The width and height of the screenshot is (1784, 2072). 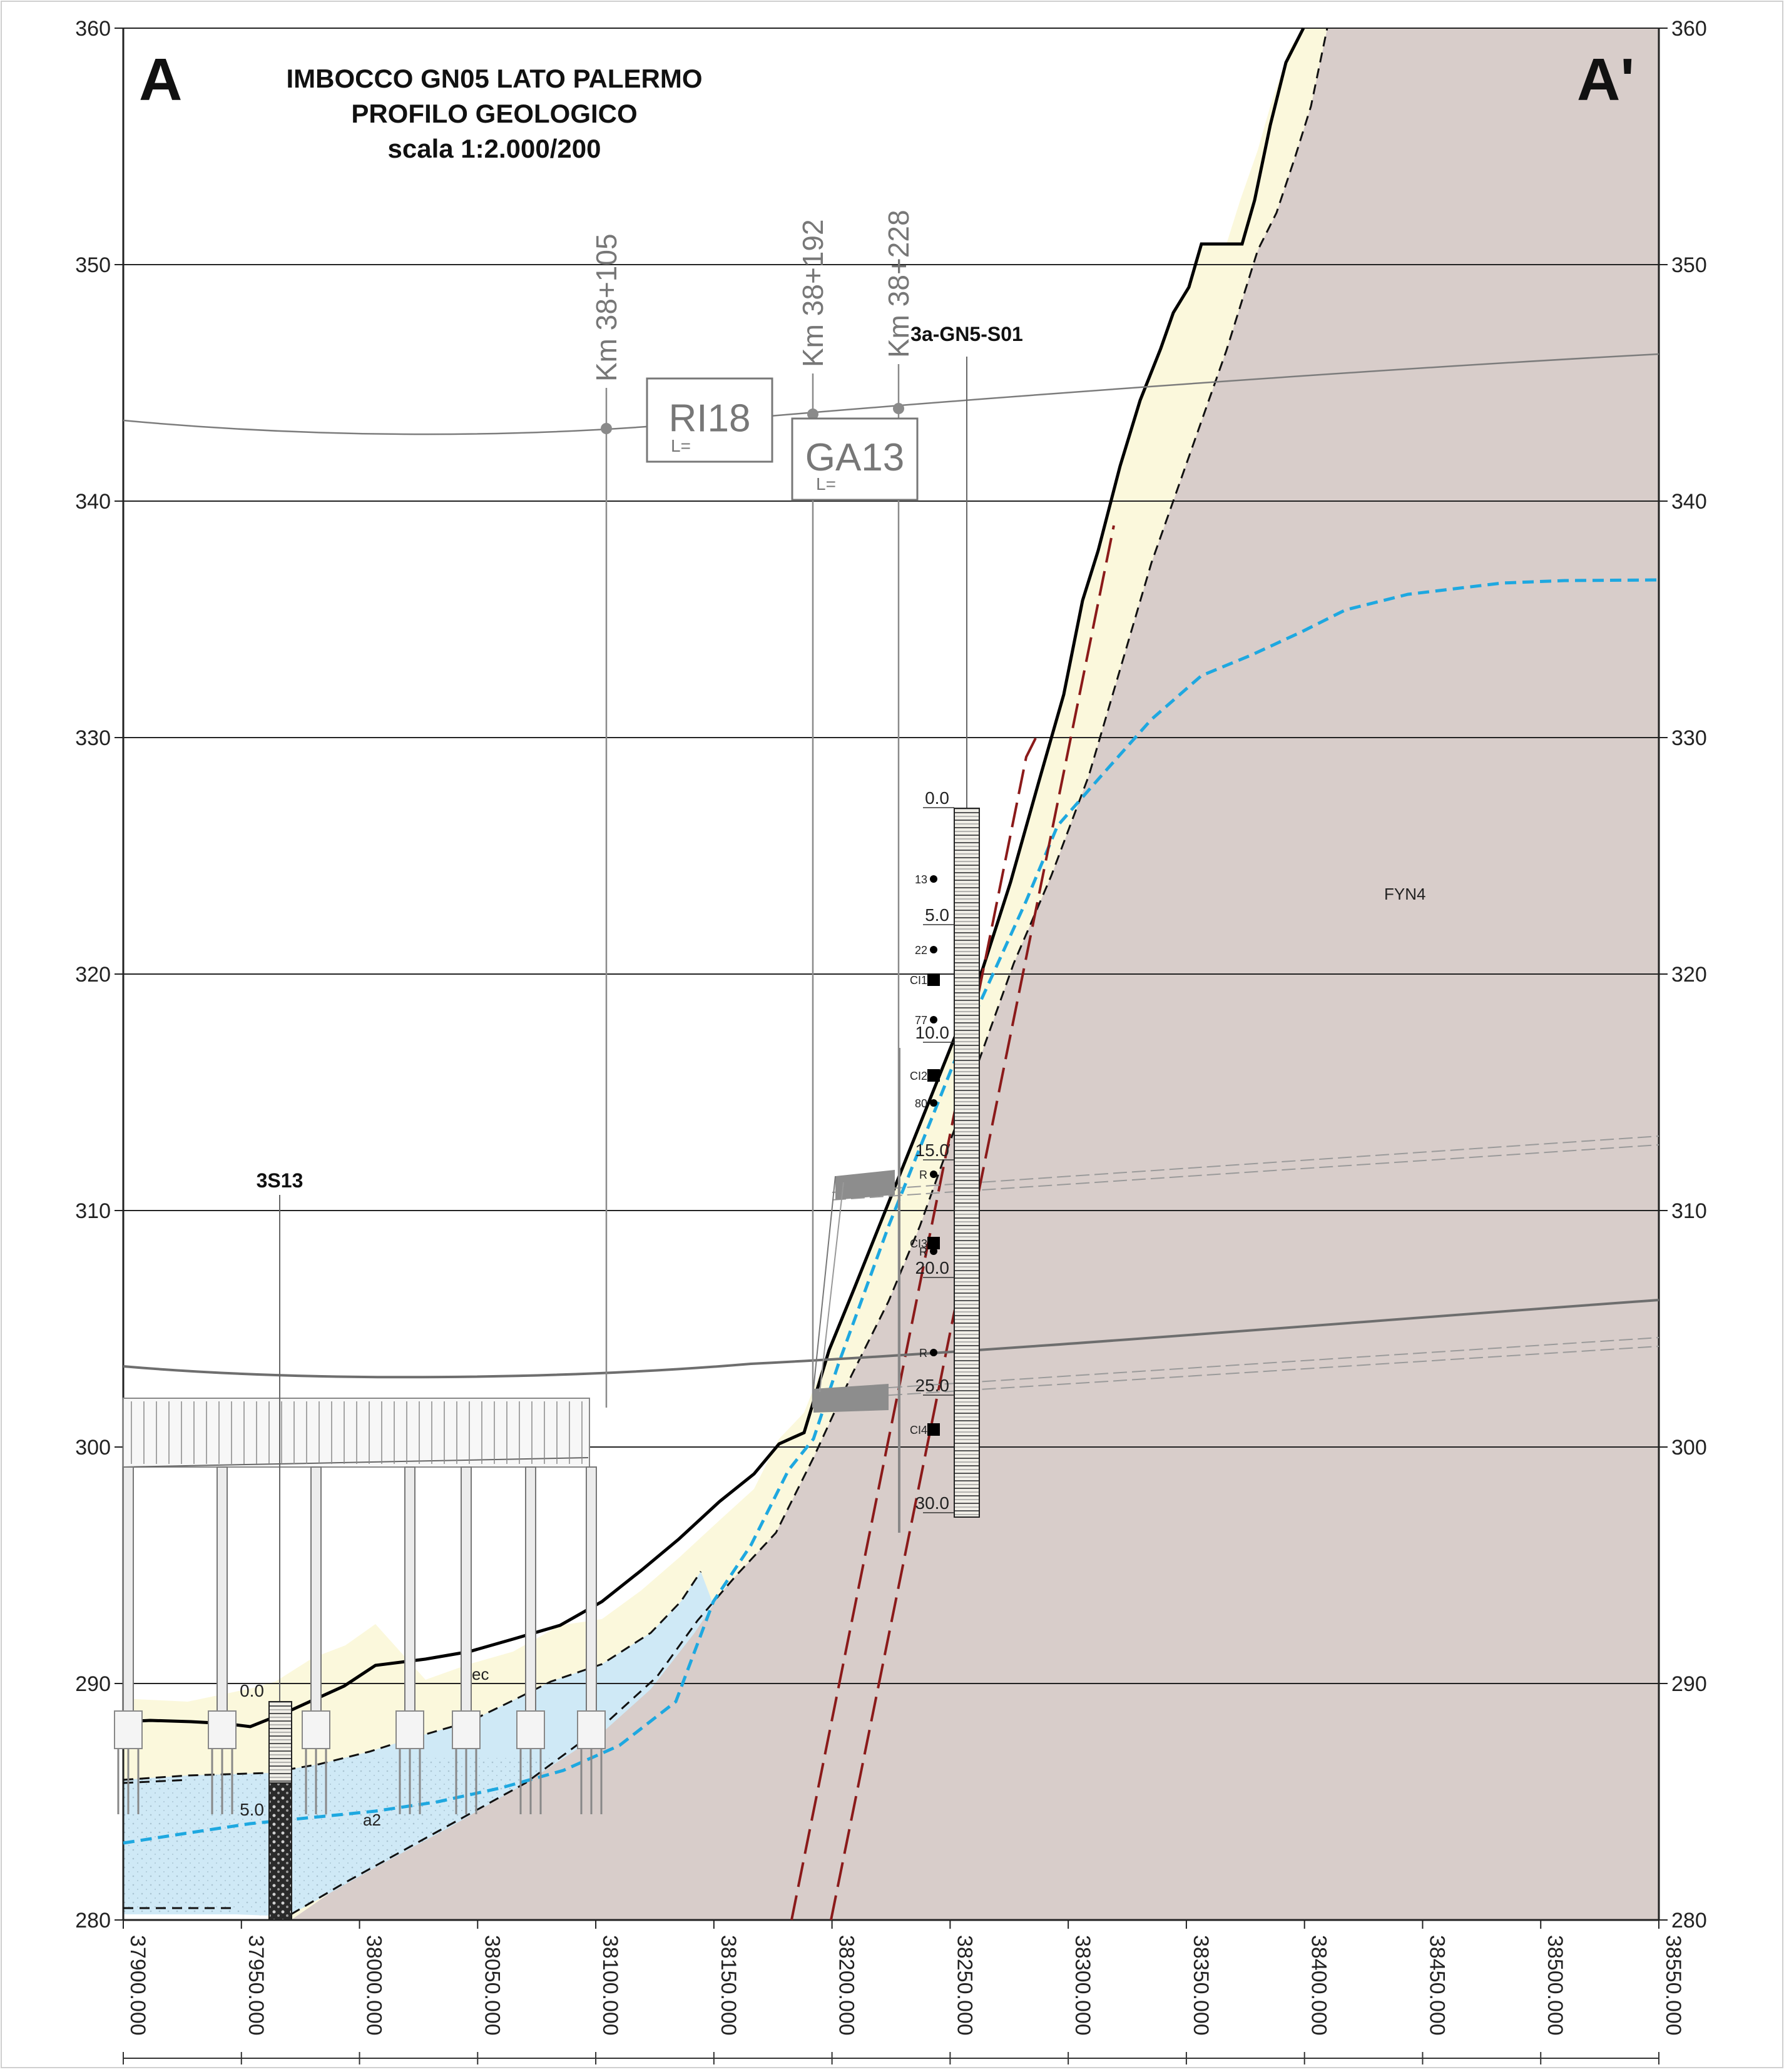 What do you see at coordinates (728, 1985) in the screenshot?
I see `chainage-label: 38150.000` at bounding box center [728, 1985].